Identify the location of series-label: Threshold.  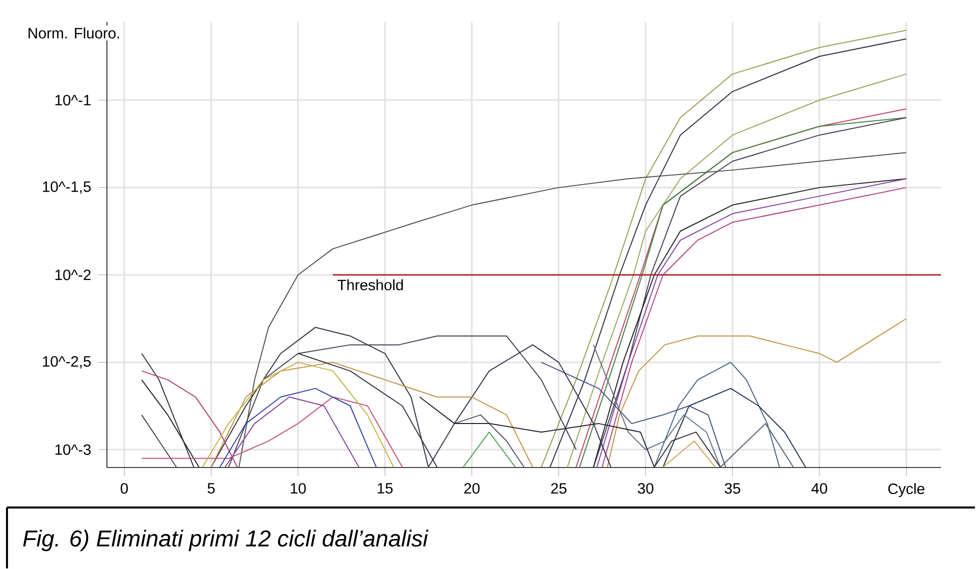
(370, 284).